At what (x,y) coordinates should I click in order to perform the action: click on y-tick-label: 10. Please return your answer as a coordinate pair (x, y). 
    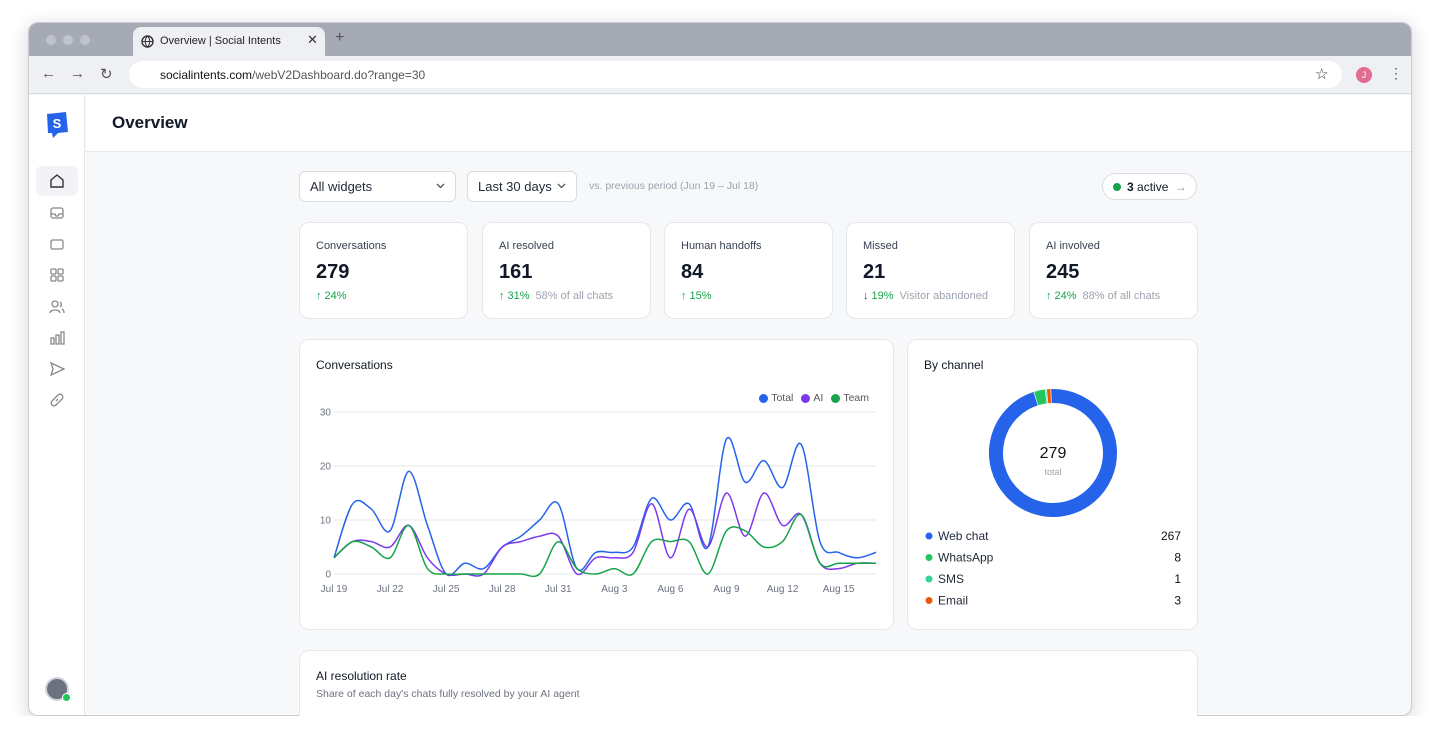
    Looking at the image, I should click on (326, 521).